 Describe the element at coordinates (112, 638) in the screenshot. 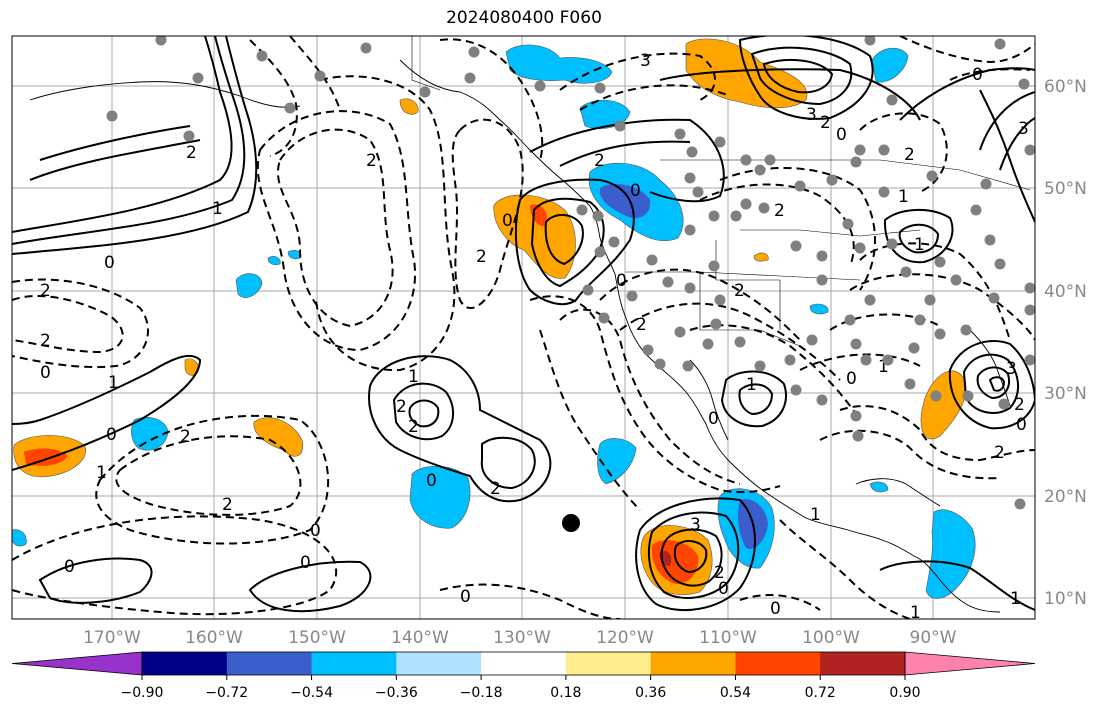

I see `longitude-tick-label: 170°W` at that location.